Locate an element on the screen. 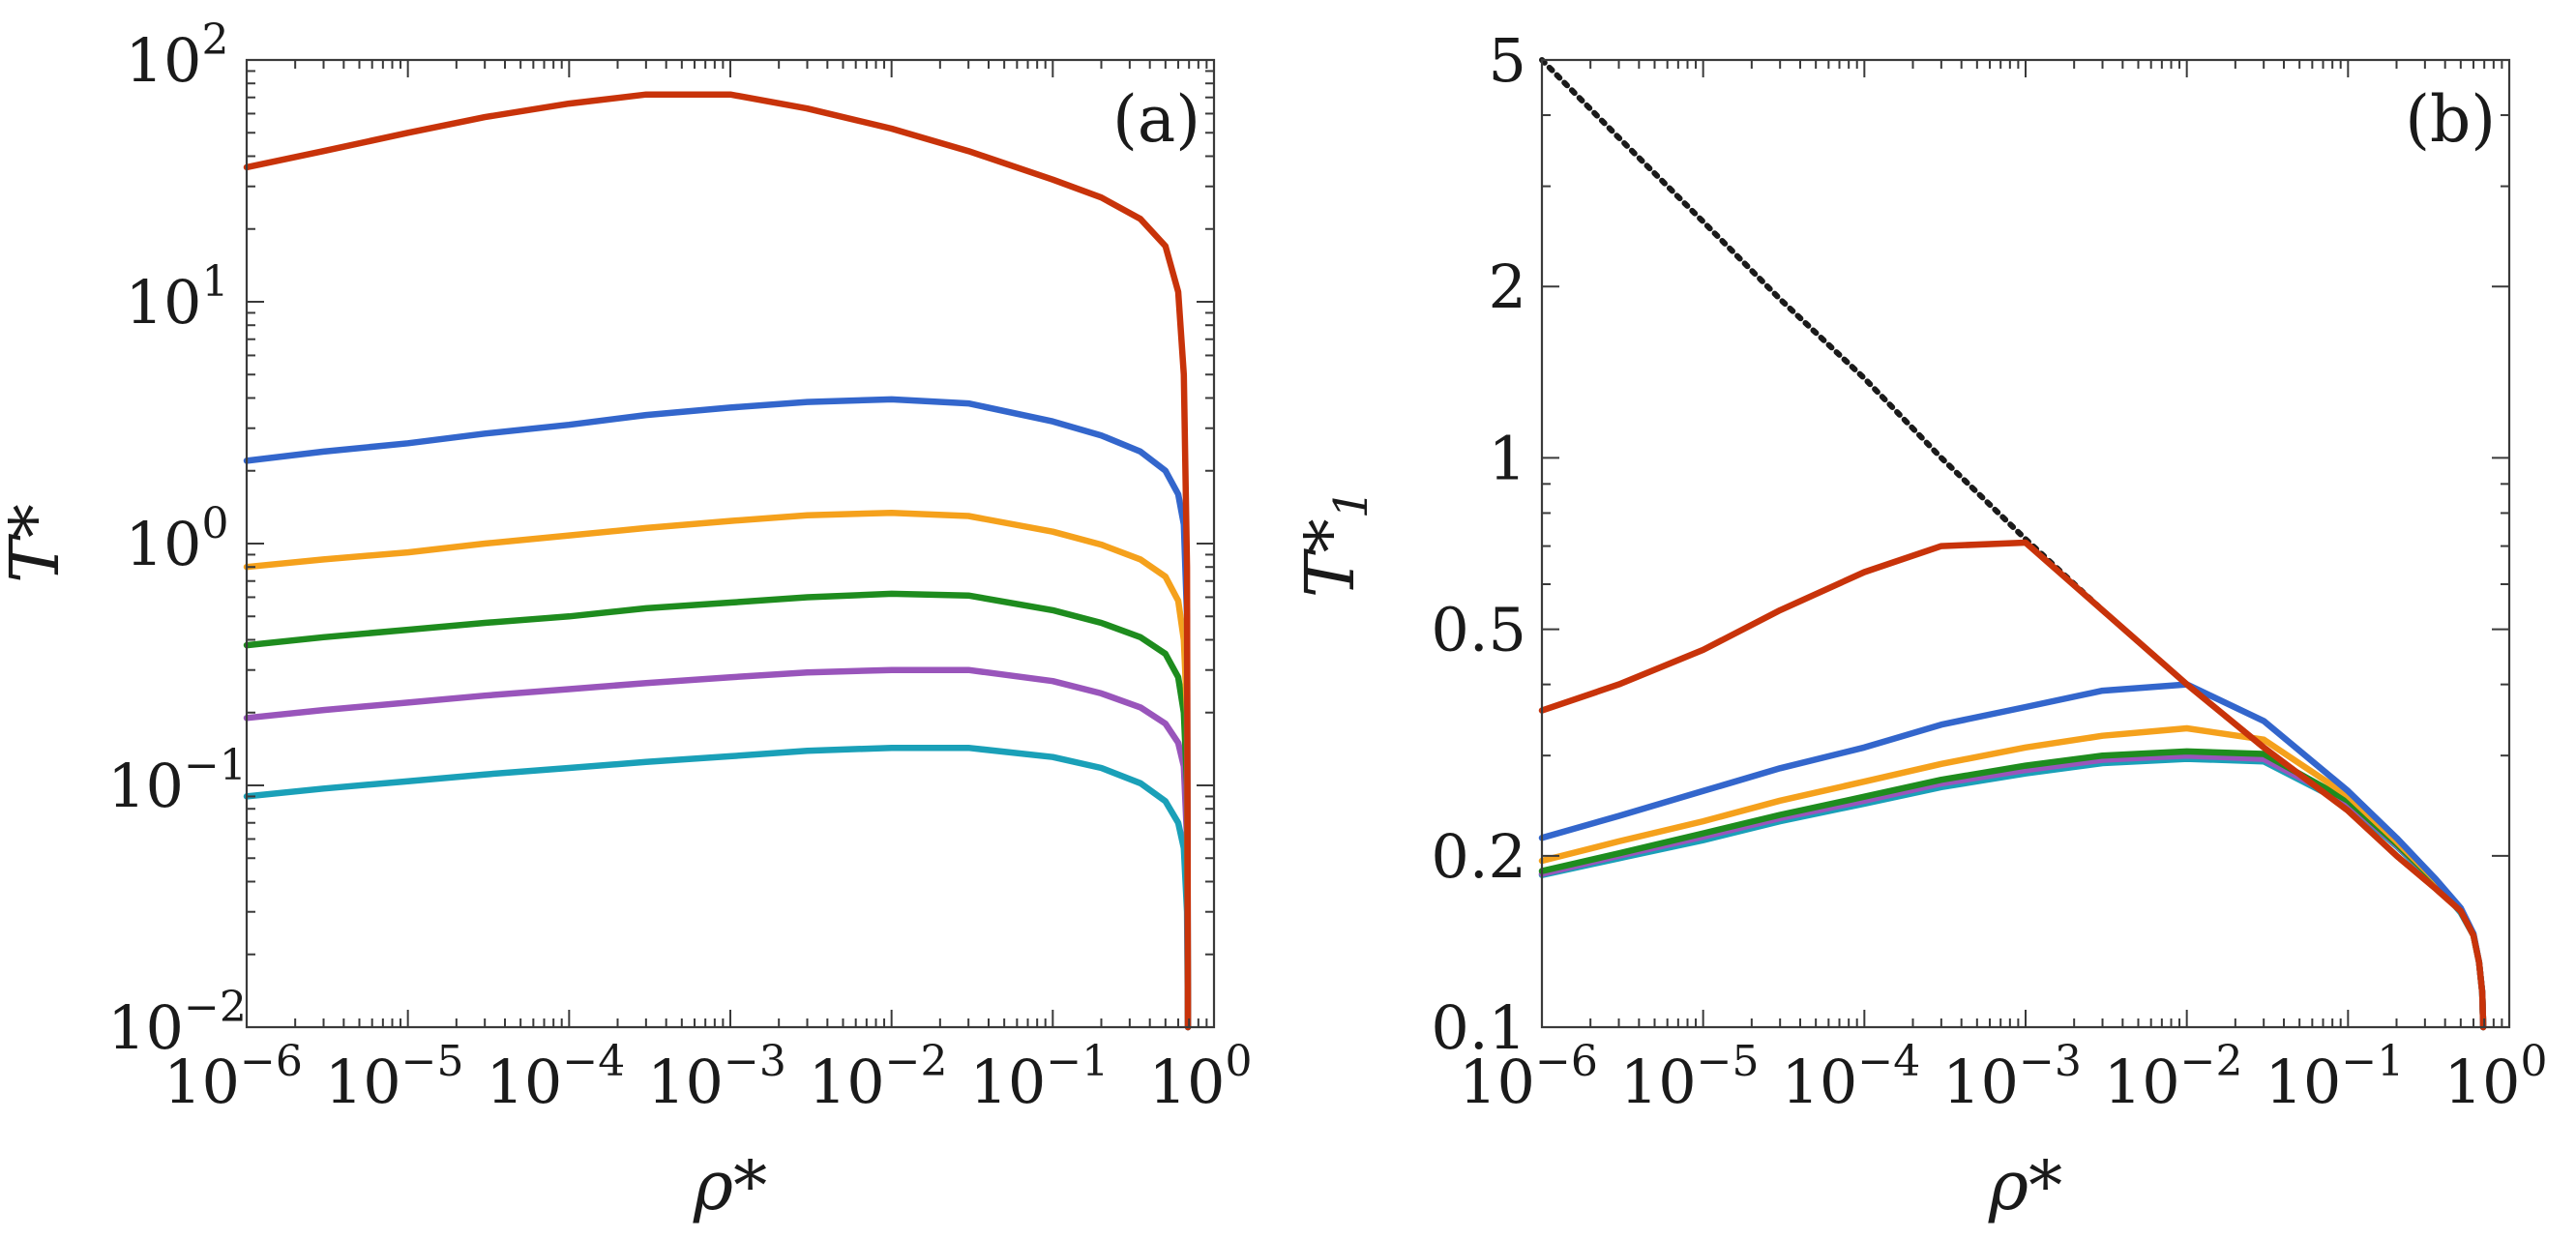 The image size is (2576, 1239). panel-b-x-axis-title: ρ* is located at coordinates (2025, 1185).